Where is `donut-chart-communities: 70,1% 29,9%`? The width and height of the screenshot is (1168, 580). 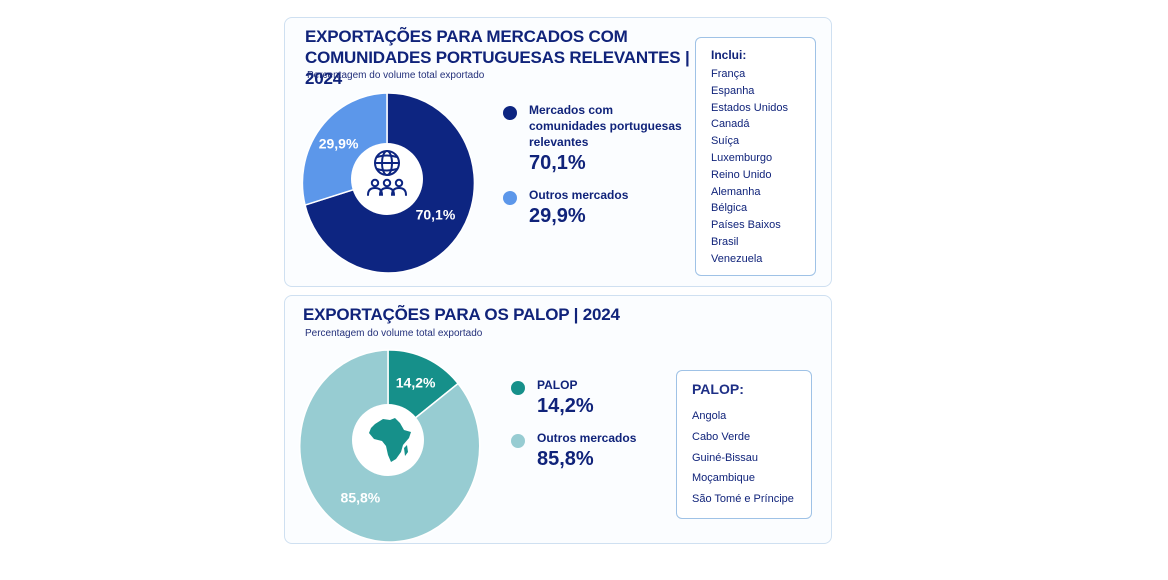 donut-chart-communities: 70,1% 29,9% is located at coordinates (388, 183).